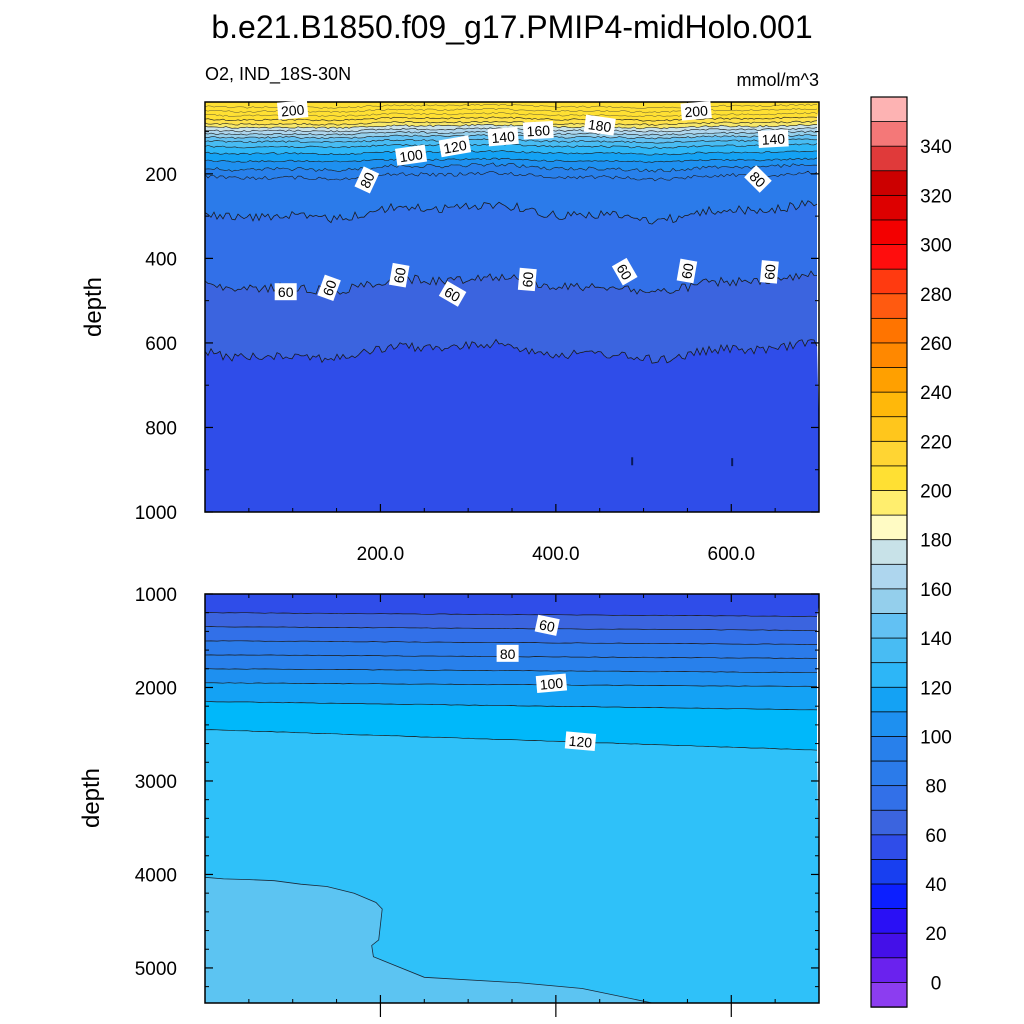 The width and height of the screenshot is (1024, 1024). I want to click on colorbar-label-12: 100, so click(936, 737).